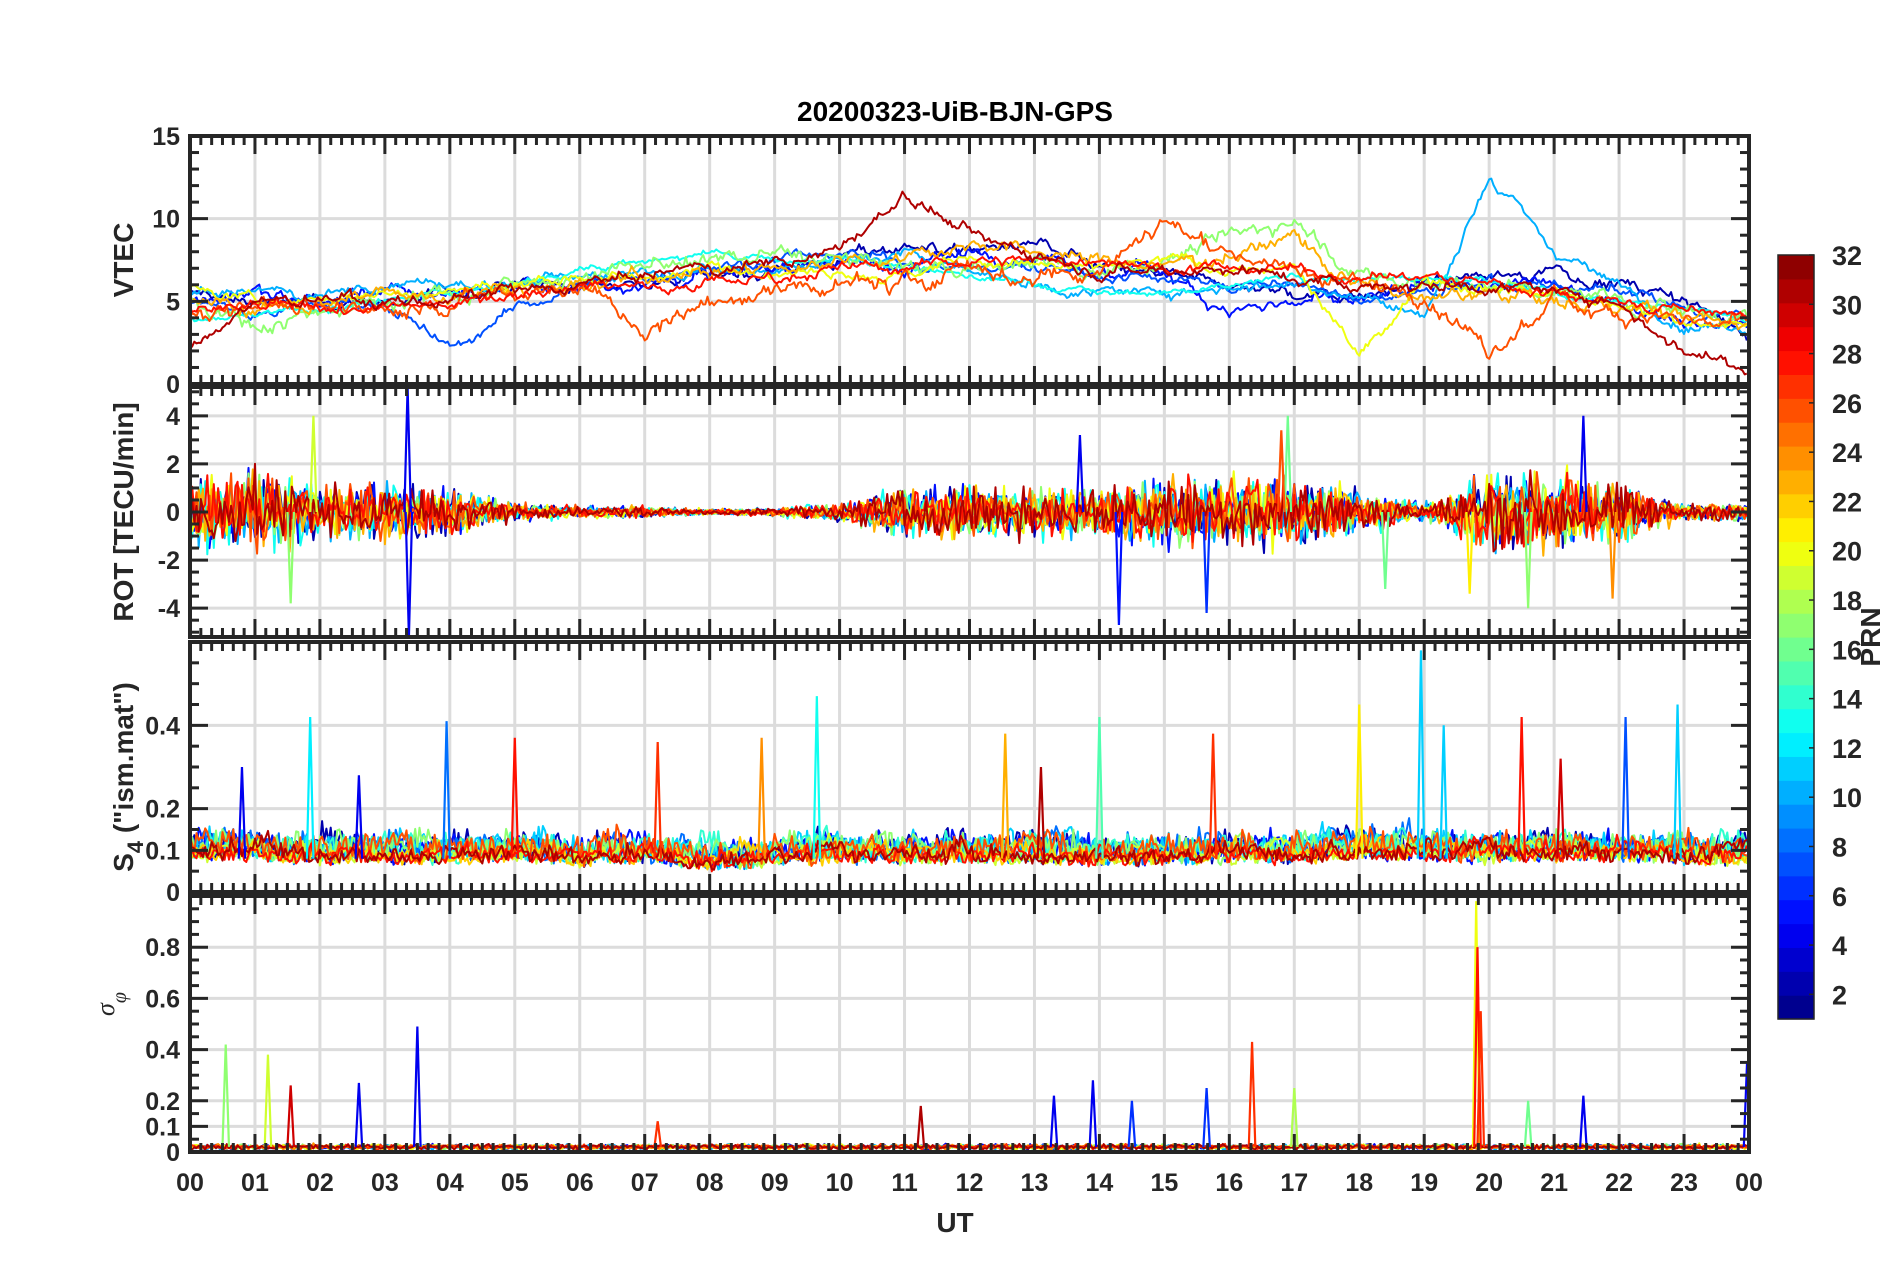 This screenshot has height=1272, width=1902. I want to click on x-tick-label: 13, so click(1035, 1183).